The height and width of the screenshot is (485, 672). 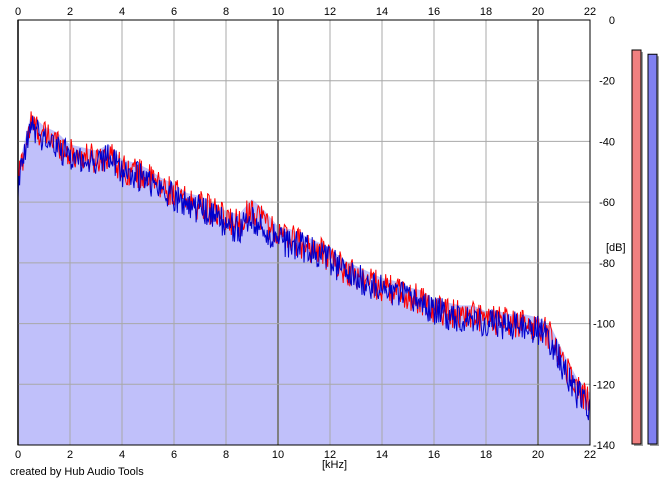 I want to click on x-tick-label-top: 12, so click(x=330, y=12).